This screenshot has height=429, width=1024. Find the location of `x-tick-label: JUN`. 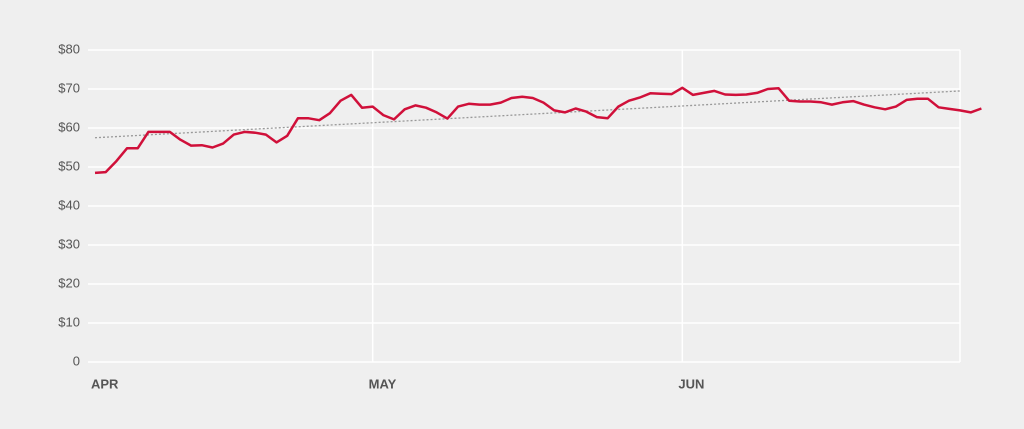

x-tick-label: JUN is located at coordinates (691, 383).